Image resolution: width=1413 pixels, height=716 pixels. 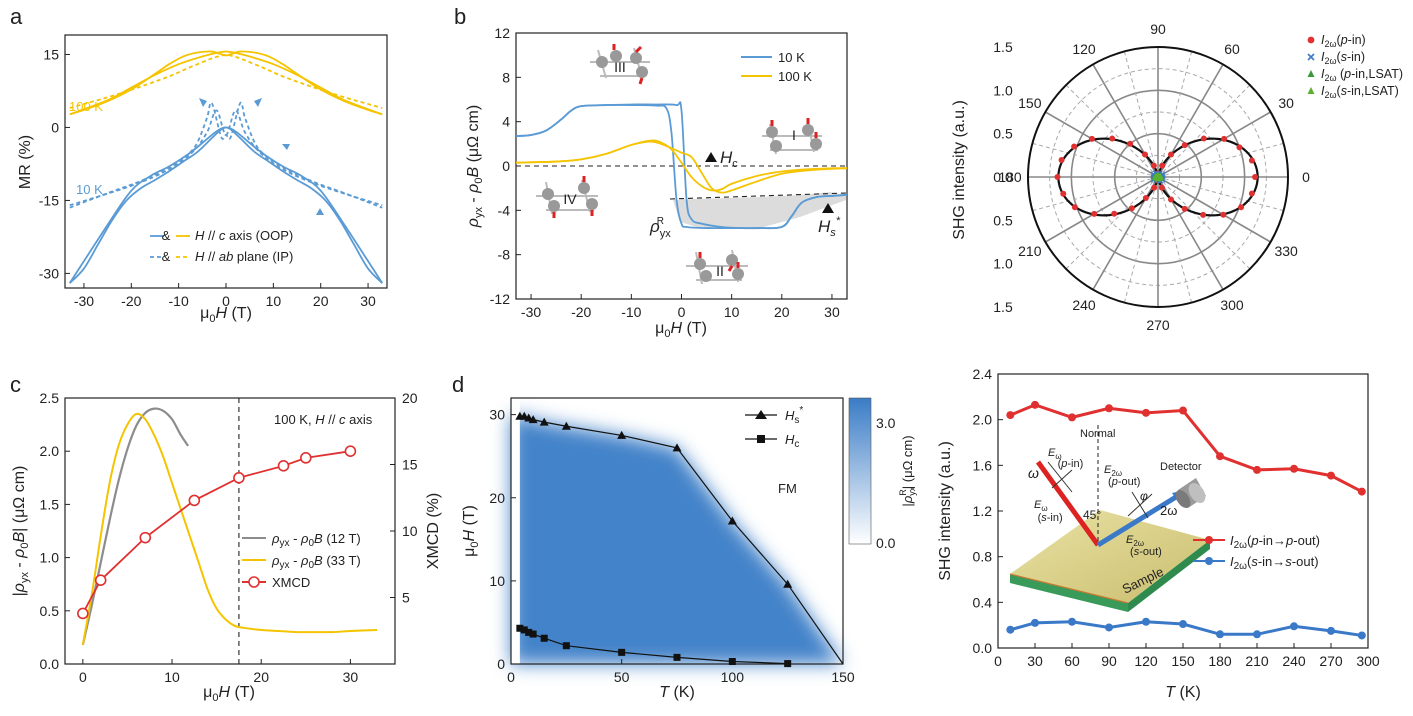 What do you see at coordinates (410, 465) in the screenshot?
I see `y2-tick-label: 15` at bounding box center [410, 465].